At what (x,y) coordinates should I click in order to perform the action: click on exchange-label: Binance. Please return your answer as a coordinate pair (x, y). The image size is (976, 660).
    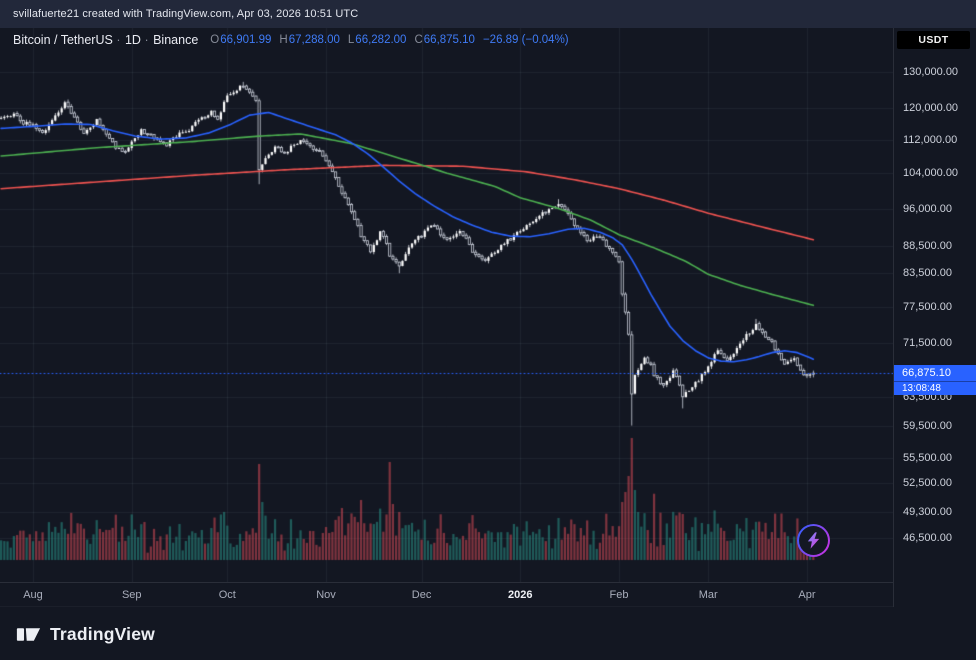
    Looking at the image, I should click on (176, 40).